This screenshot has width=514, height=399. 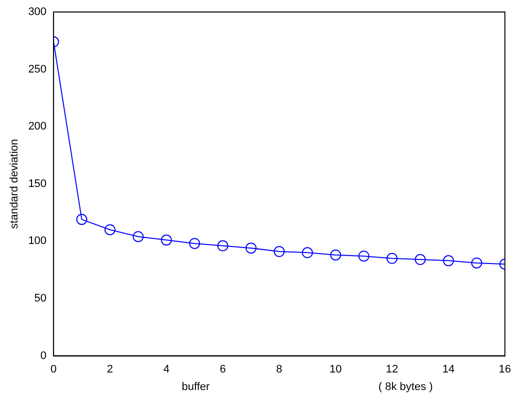 What do you see at coordinates (53, 369) in the screenshot?
I see `x-tick-label: 0` at bounding box center [53, 369].